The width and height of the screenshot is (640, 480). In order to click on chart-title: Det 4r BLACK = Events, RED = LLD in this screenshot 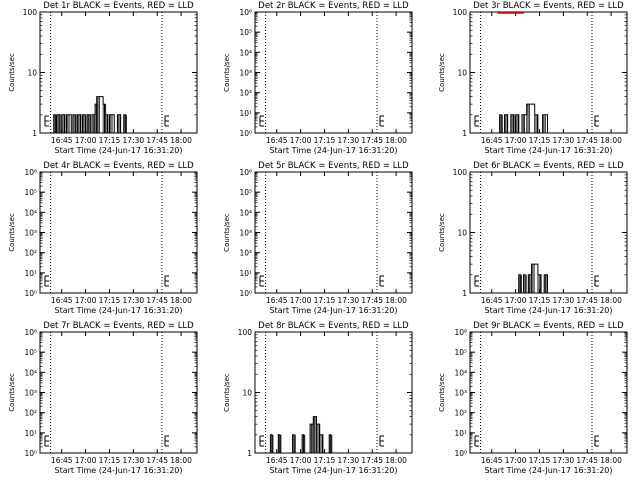, I will do `click(118, 166)`.